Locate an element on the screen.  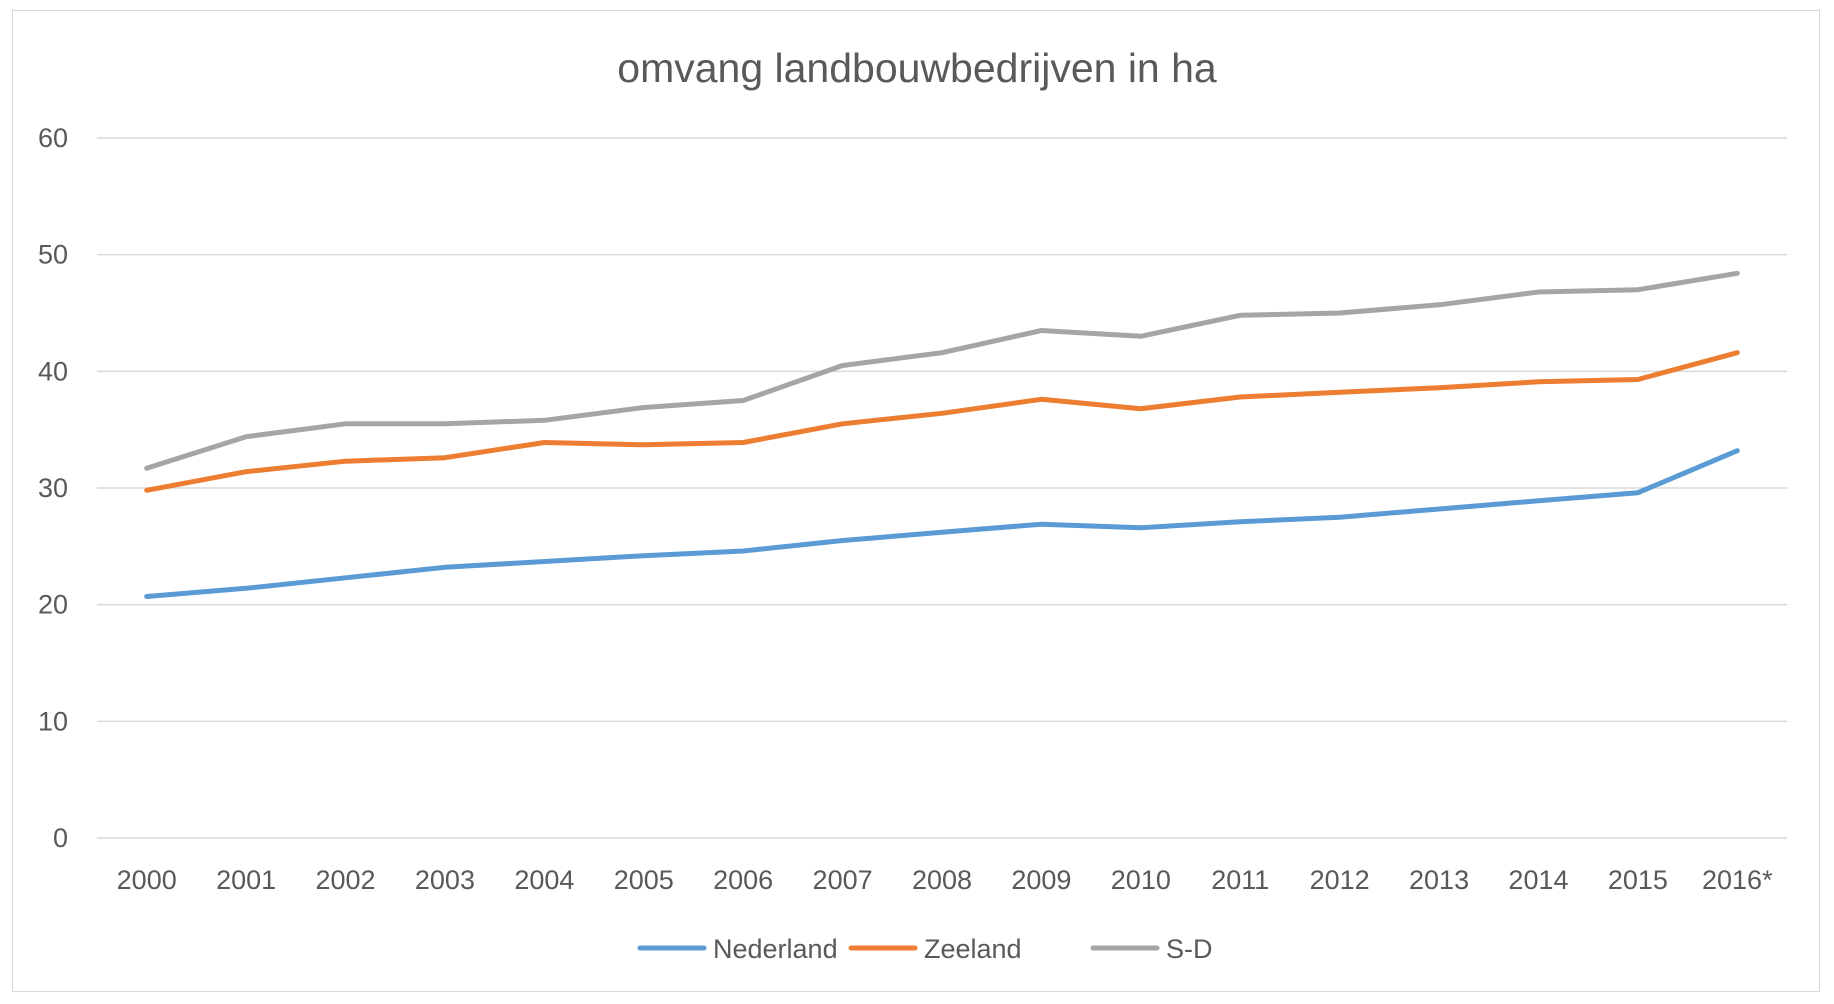
x-tick-label: 2007 is located at coordinates (843, 880).